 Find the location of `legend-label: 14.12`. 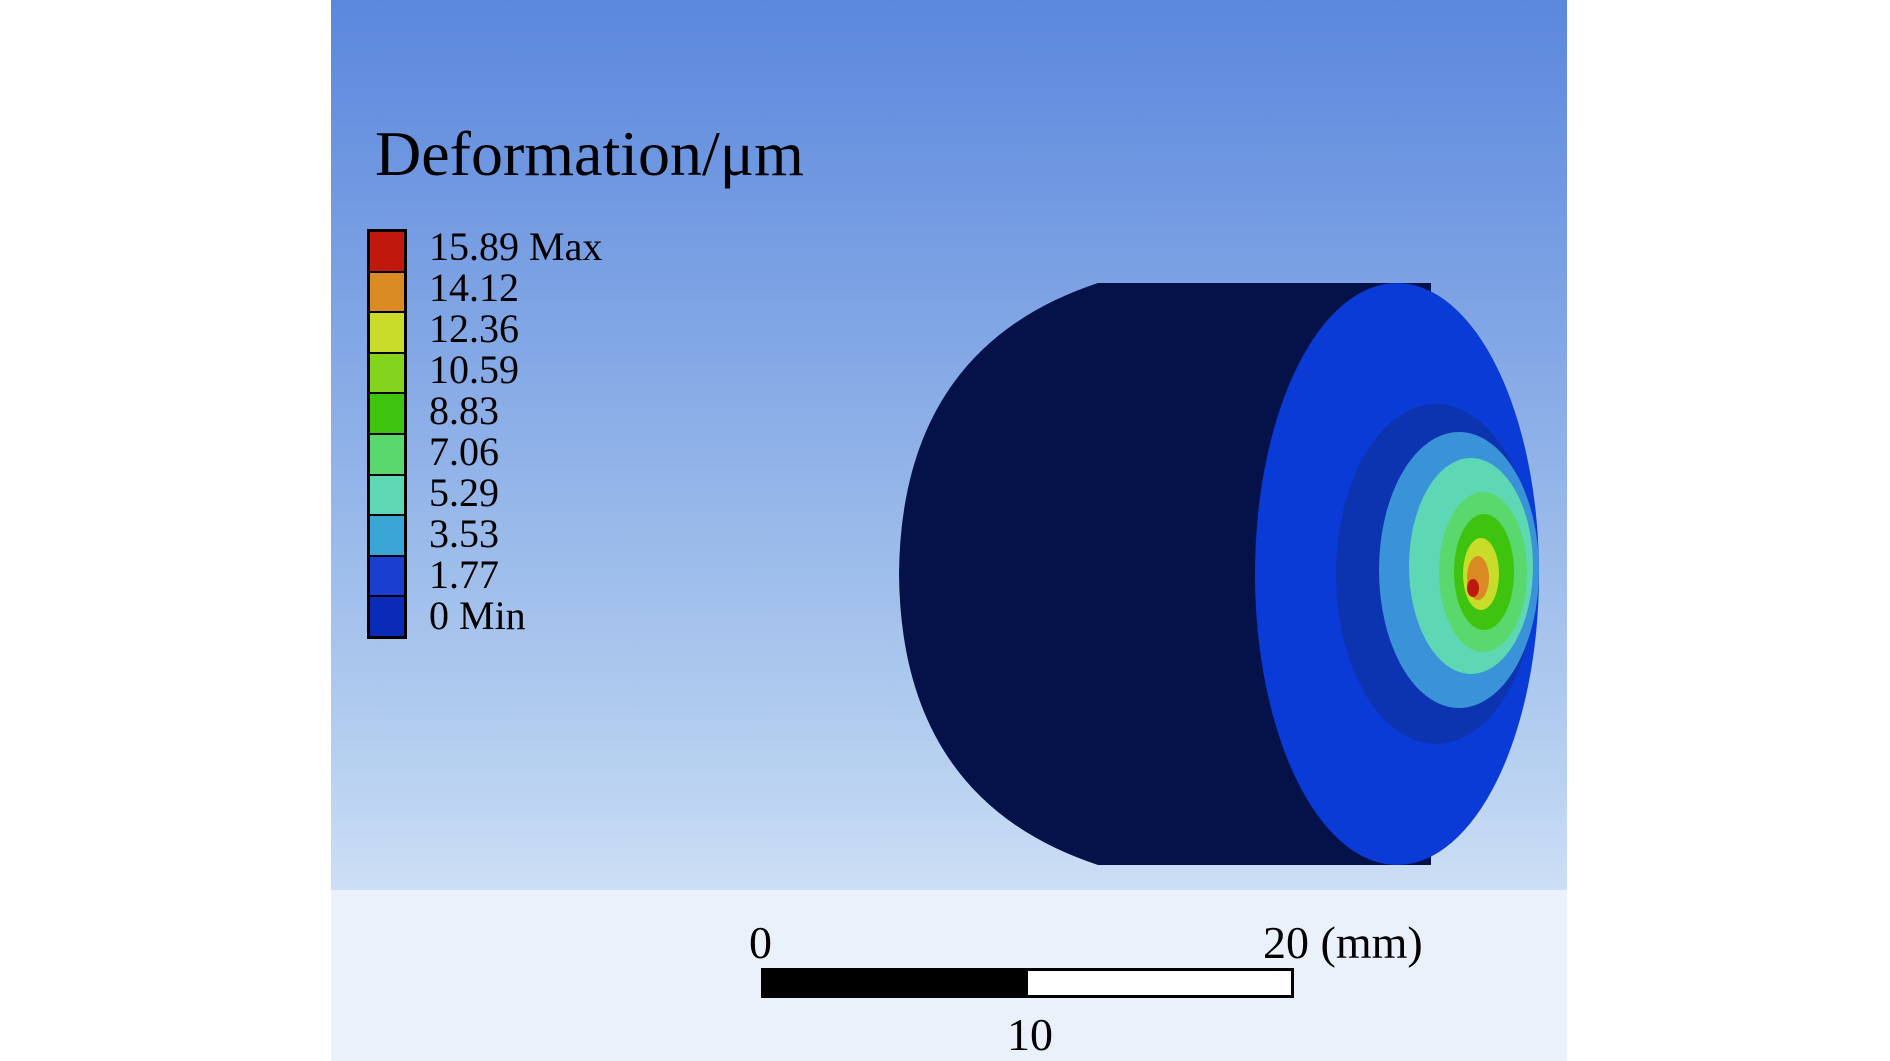

legend-label: 14.12 is located at coordinates (474, 287).